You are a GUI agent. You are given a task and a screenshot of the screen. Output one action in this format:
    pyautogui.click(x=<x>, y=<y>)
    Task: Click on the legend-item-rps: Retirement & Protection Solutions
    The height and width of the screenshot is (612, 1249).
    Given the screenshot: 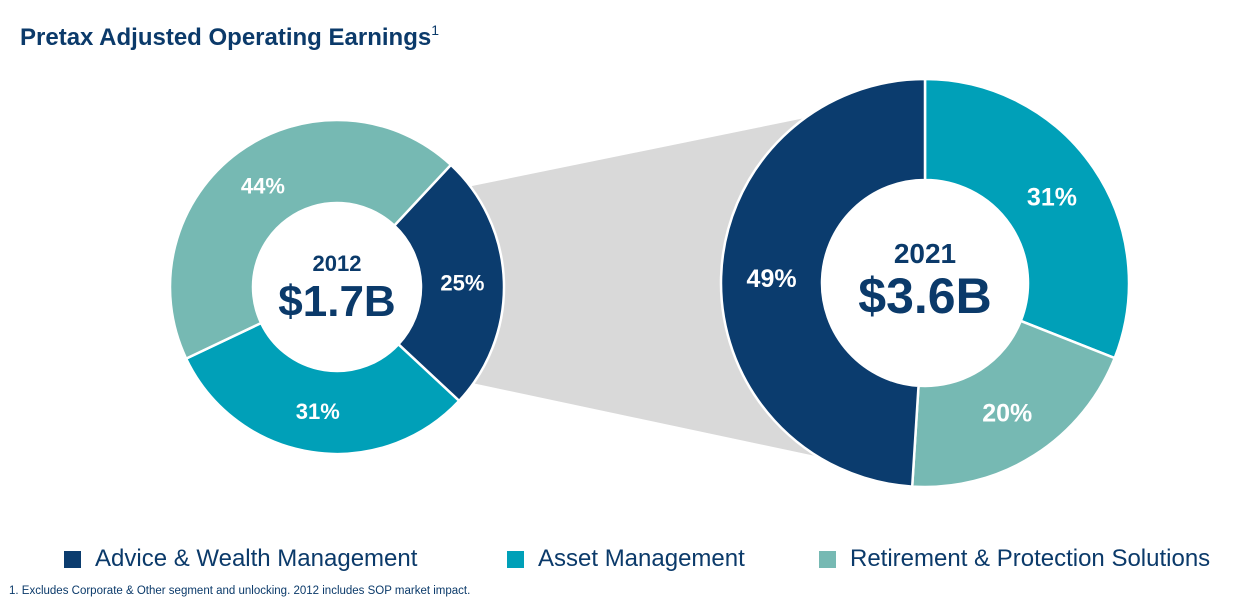 What is the action you would take?
    pyautogui.click(x=1014, y=559)
    